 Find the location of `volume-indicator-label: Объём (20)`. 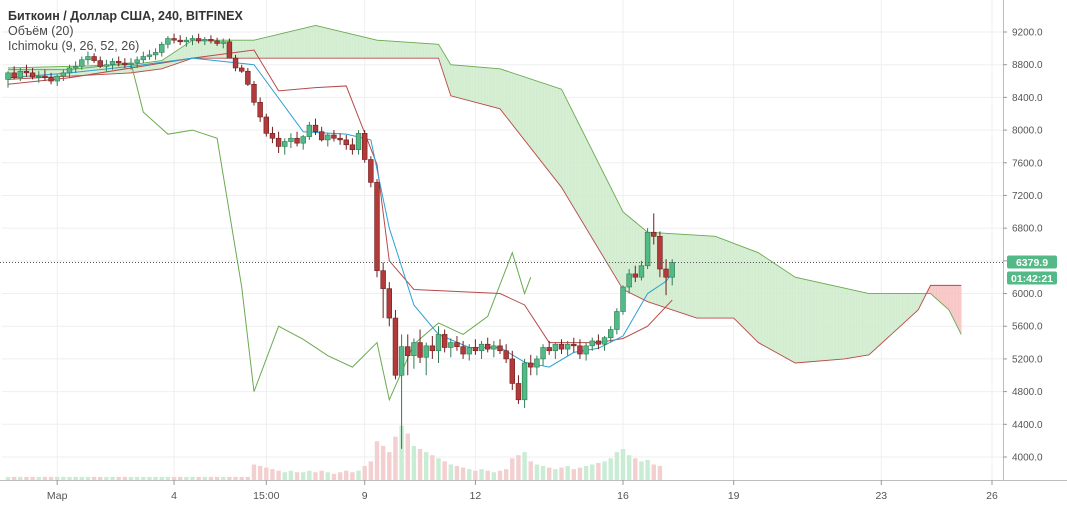

volume-indicator-label: Объём (20) is located at coordinates (41, 31).